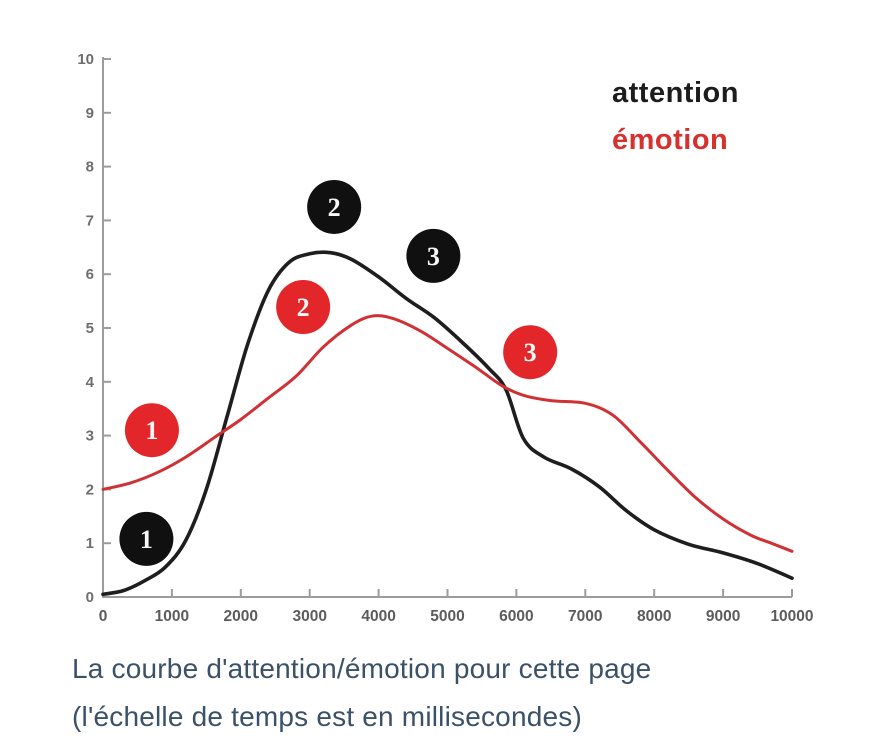 The image size is (896, 756). Describe the element at coordinates (241, 616) in the screenshot. I see `x-tick-label: 2000` at that location.